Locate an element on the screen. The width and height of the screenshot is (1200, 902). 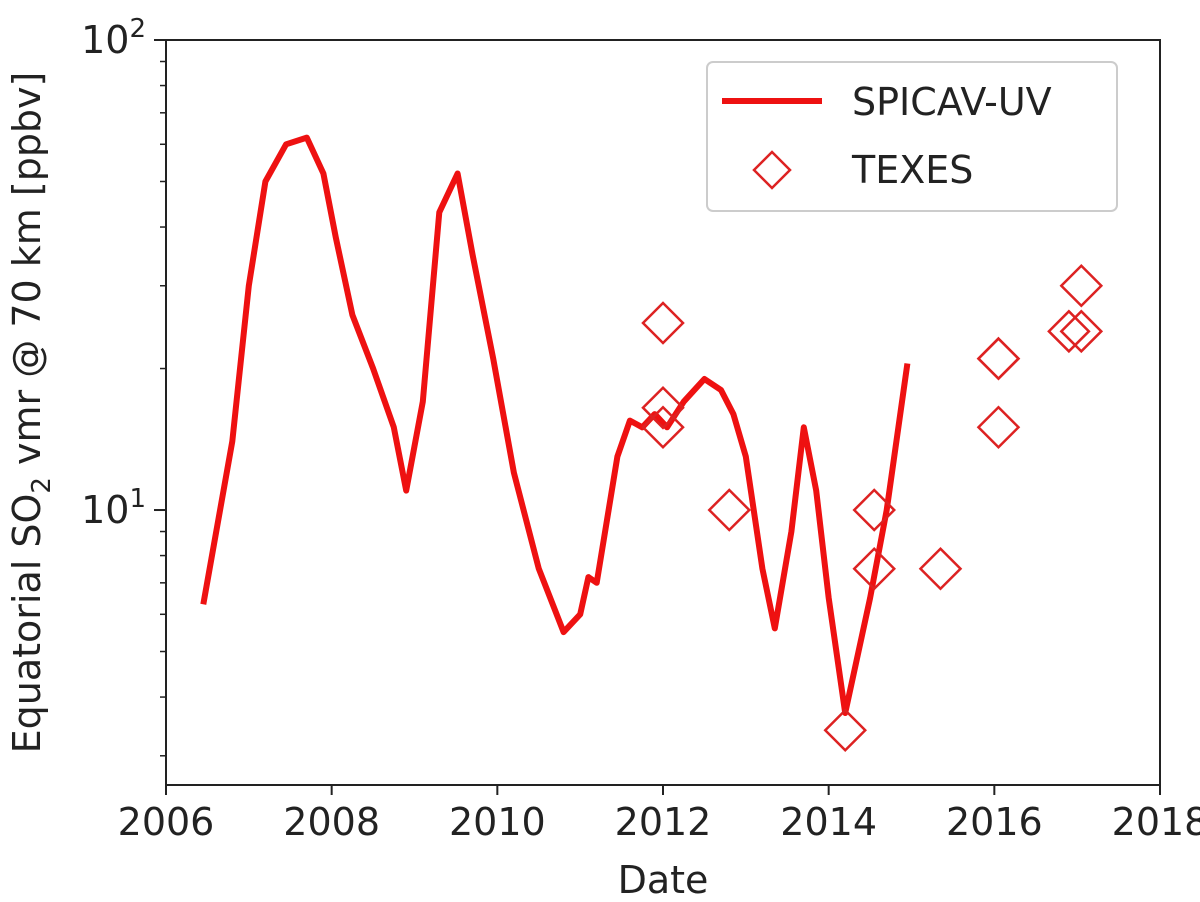
y-axis-label: Equatorial SO2 vmr @ 70 km [ppbv] is located at coordinates (31, 413).